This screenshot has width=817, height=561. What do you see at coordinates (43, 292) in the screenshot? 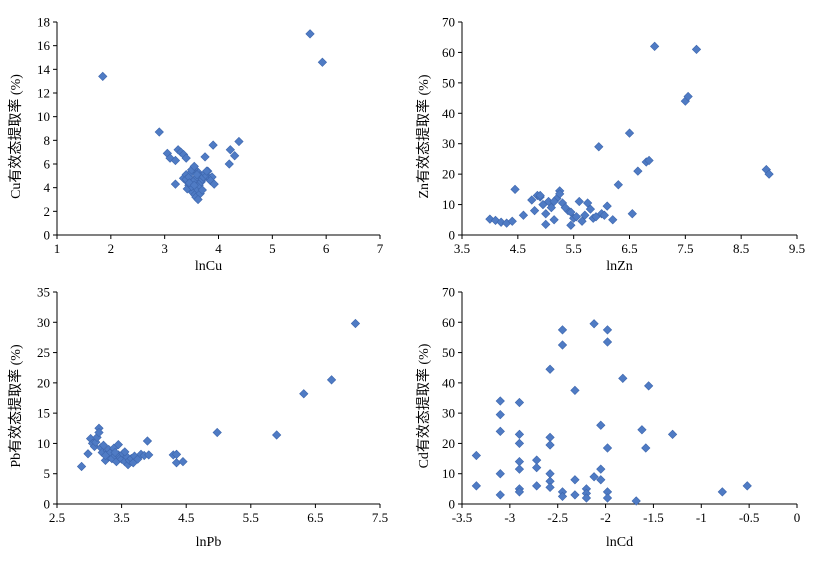
I see `pb-y-tick-label: 35` at bounding box center [43, 292].